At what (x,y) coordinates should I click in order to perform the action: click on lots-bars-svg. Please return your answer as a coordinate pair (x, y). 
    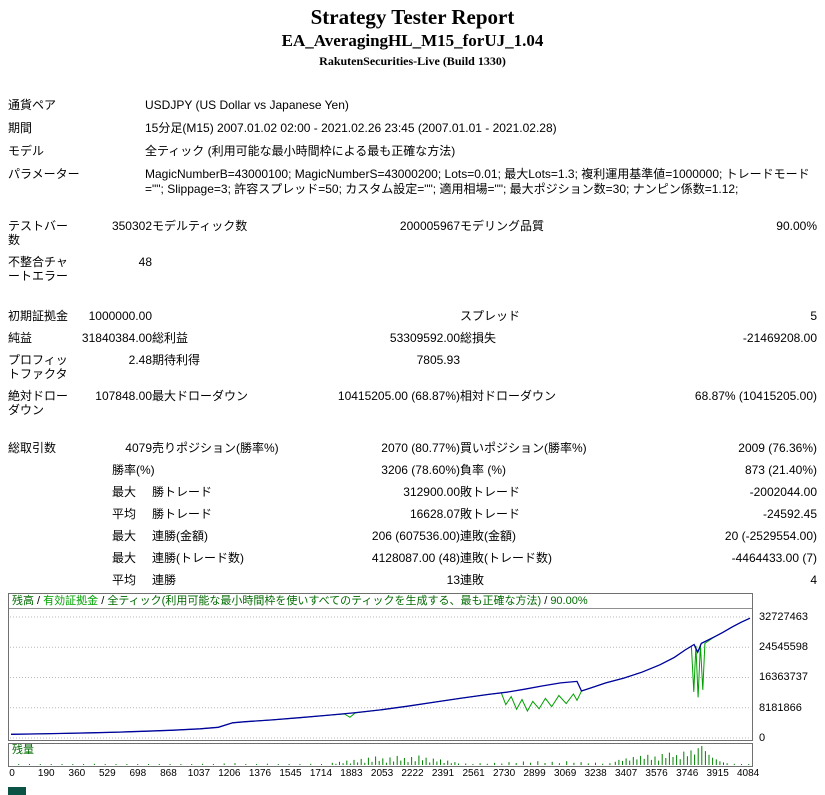
    Looking at the image, I should click on (384, 755).